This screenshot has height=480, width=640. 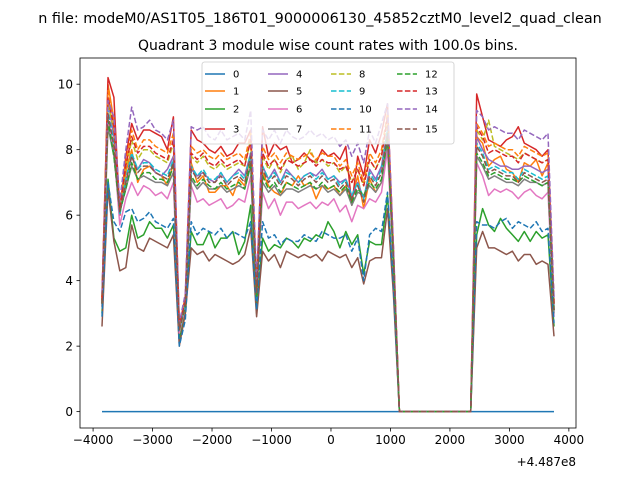 What do you see at coordinates (431, 130) in the screenshot?
I see `legend-label-15: 15` at bounding box center [431, 130].